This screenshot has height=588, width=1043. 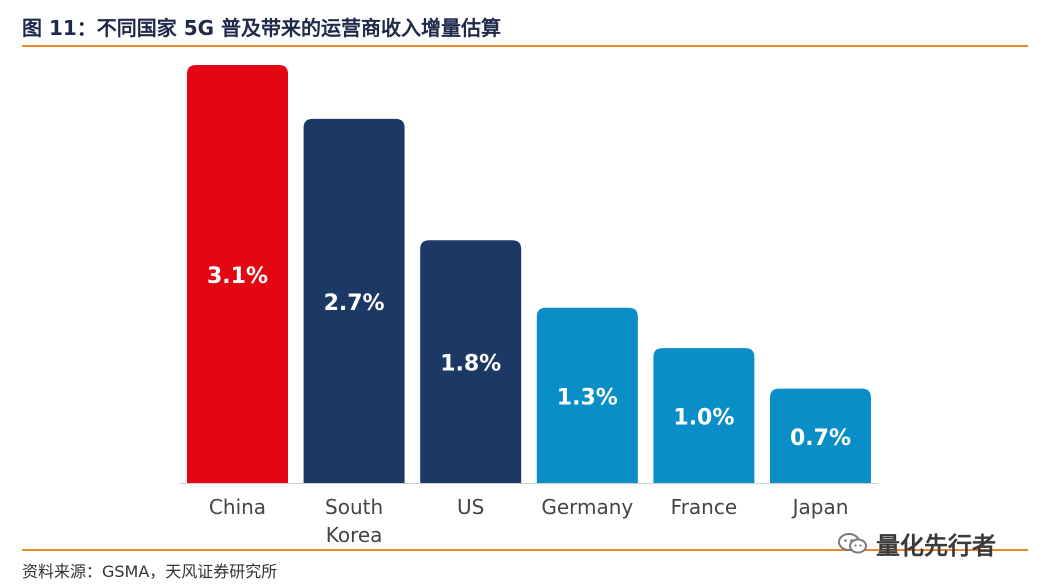 I want to click on bottom-divider, so click(x=525, y=550).